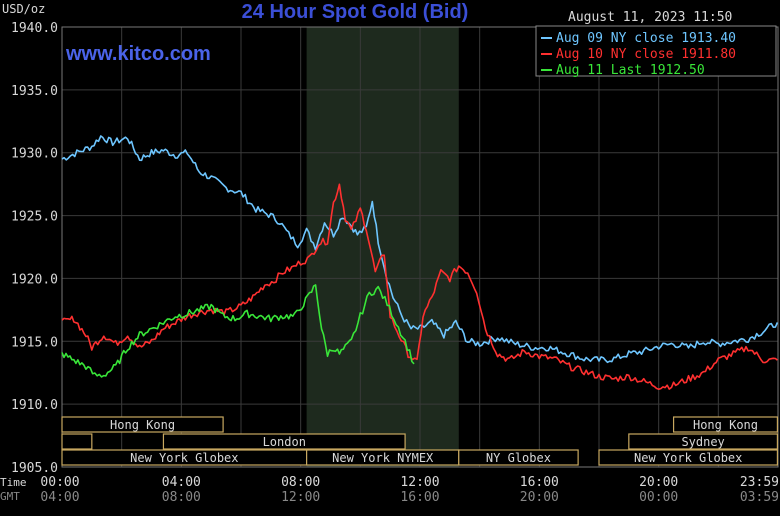 The width and height of the screenshot is (780, 516). I want to click on x-row-label-time: Time, so click(13, 482).